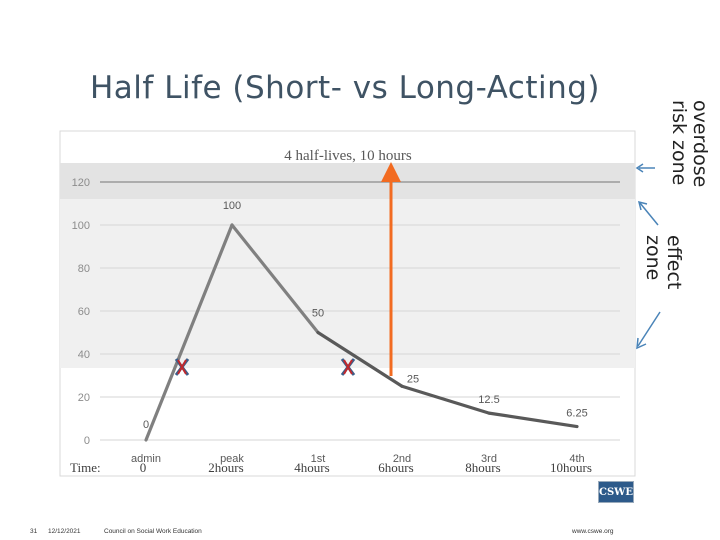  What do you see at coordinates (84, 269) in the screenshot?
I see `y-tick-80: 80` at bounding box center [84, 269].